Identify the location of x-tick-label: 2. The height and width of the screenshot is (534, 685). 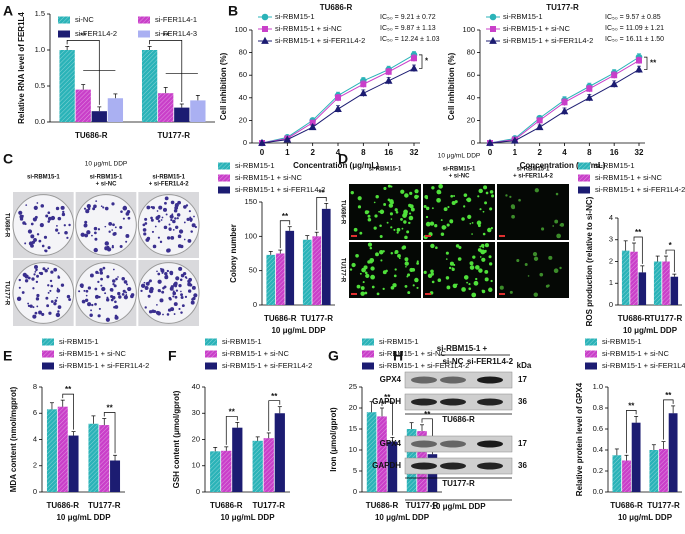
(539, 152).